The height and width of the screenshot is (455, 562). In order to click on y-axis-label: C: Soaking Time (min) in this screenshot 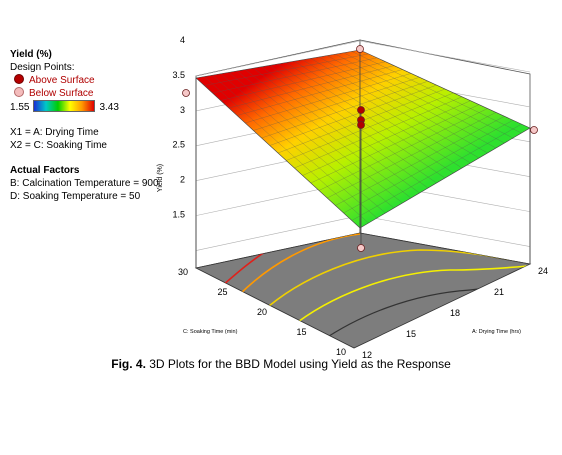, I will do `click(210, 332)`.